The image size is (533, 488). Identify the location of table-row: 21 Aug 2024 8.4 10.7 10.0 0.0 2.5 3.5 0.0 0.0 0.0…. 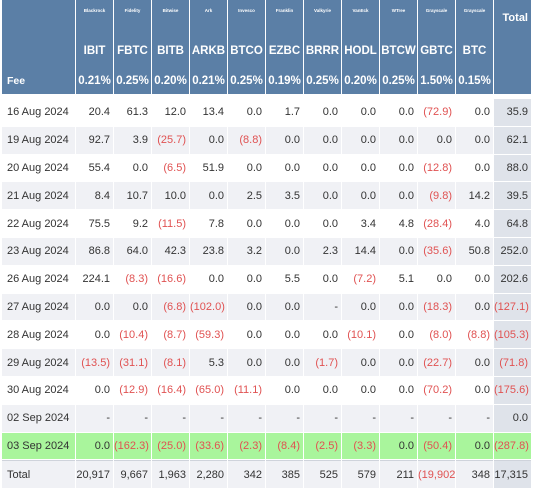
(266, 196).